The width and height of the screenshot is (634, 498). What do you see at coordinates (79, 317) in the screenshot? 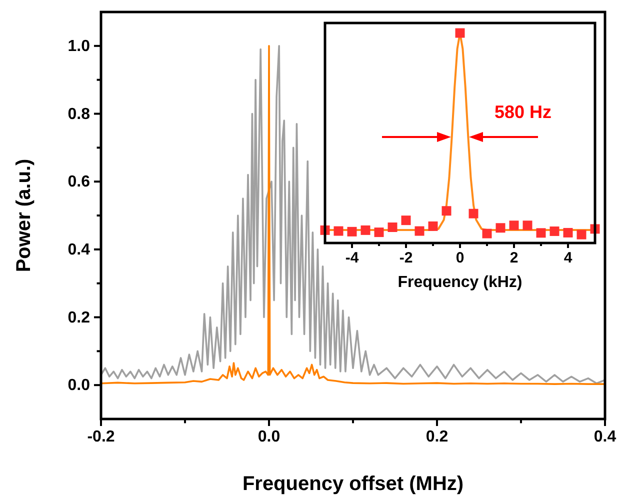
I see `y-tick-label: 0.2` at bounding box center [79, 317].